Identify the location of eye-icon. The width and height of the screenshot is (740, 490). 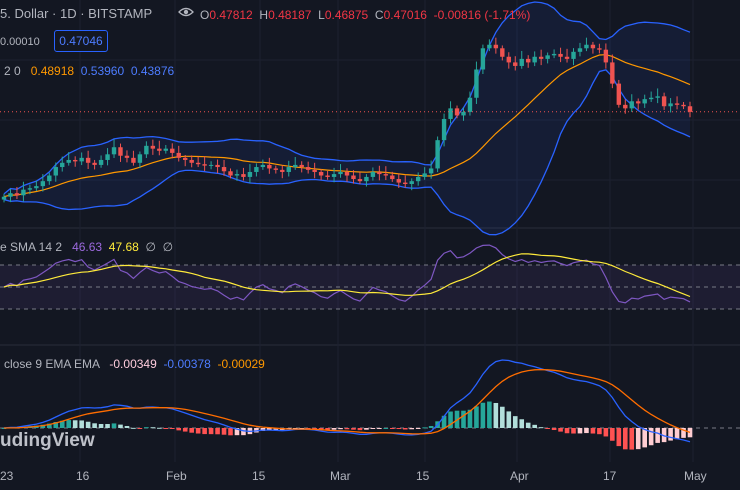
(186, 12).